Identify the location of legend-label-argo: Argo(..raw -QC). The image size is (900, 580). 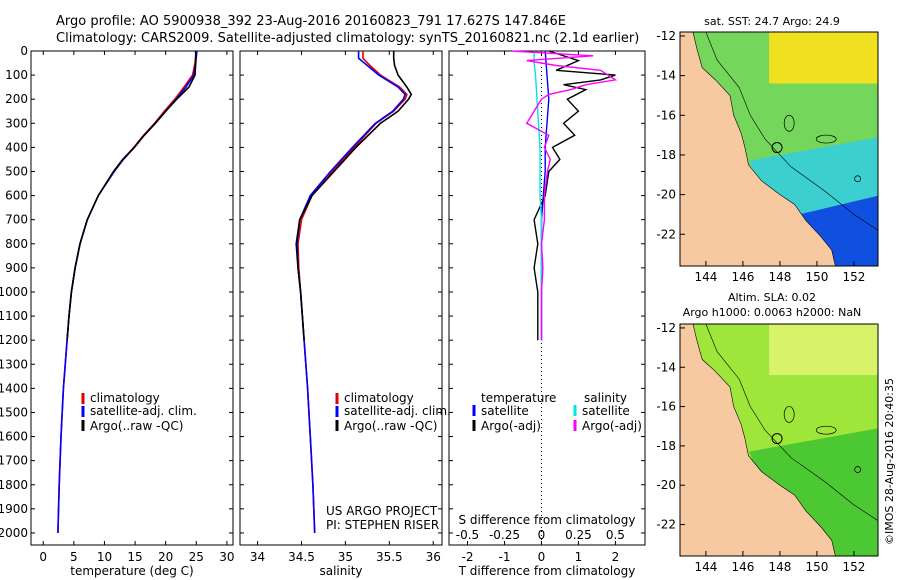
(390, 426).